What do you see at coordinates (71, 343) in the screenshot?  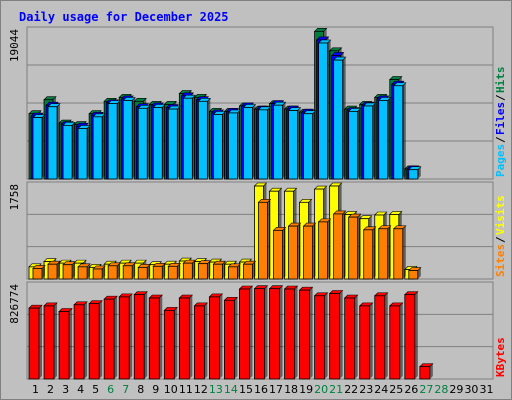 I see `bar-kbytes-3-side` at bounding box center [71, 343].